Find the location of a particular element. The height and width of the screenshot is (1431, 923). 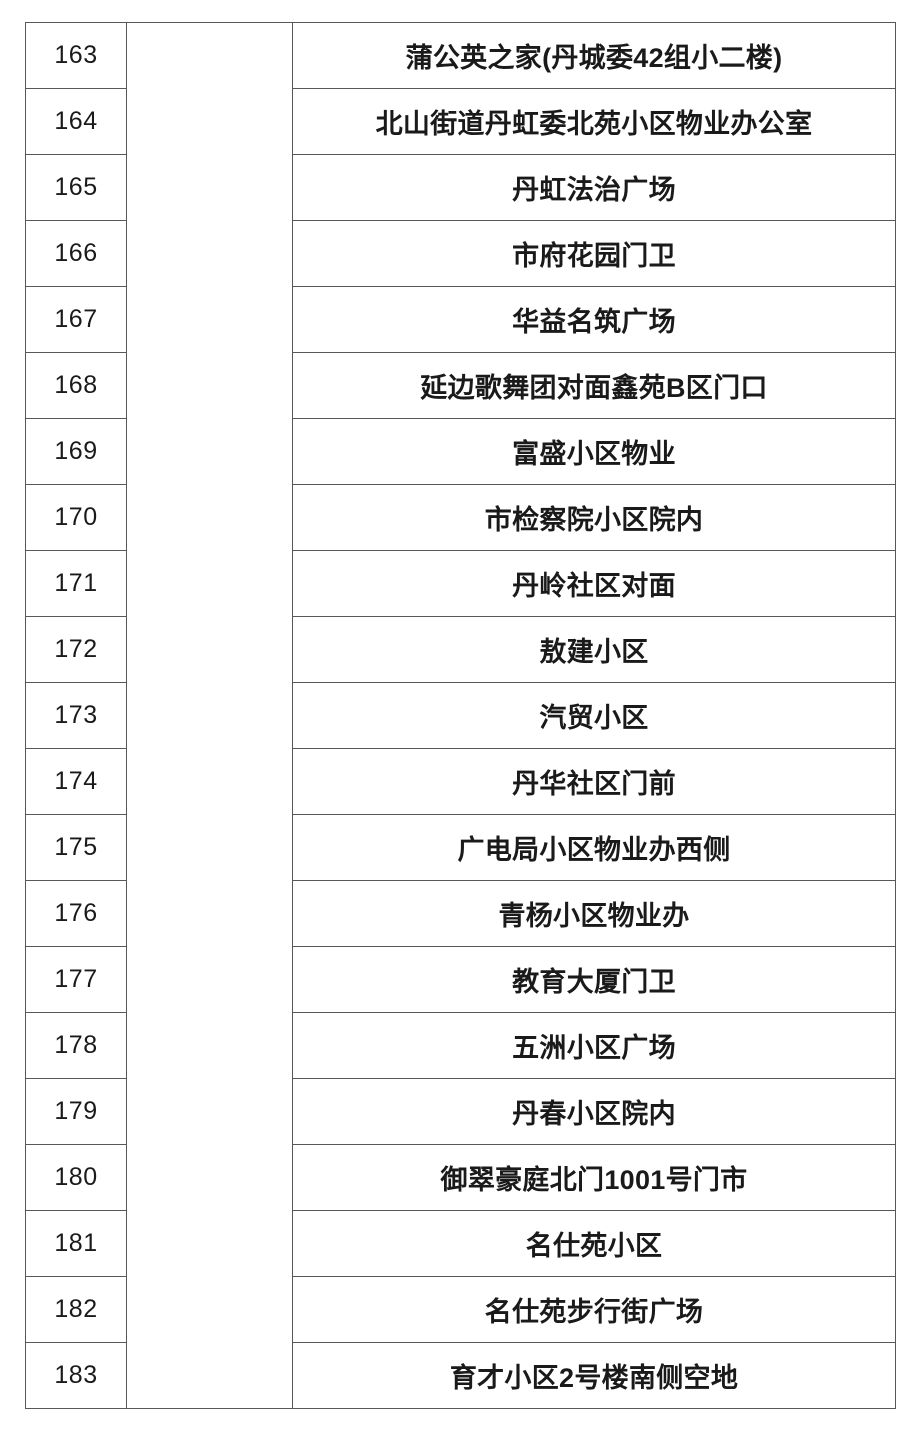

location-name-cell: 五洲小区广场 is located at coordinates (594, 1045).